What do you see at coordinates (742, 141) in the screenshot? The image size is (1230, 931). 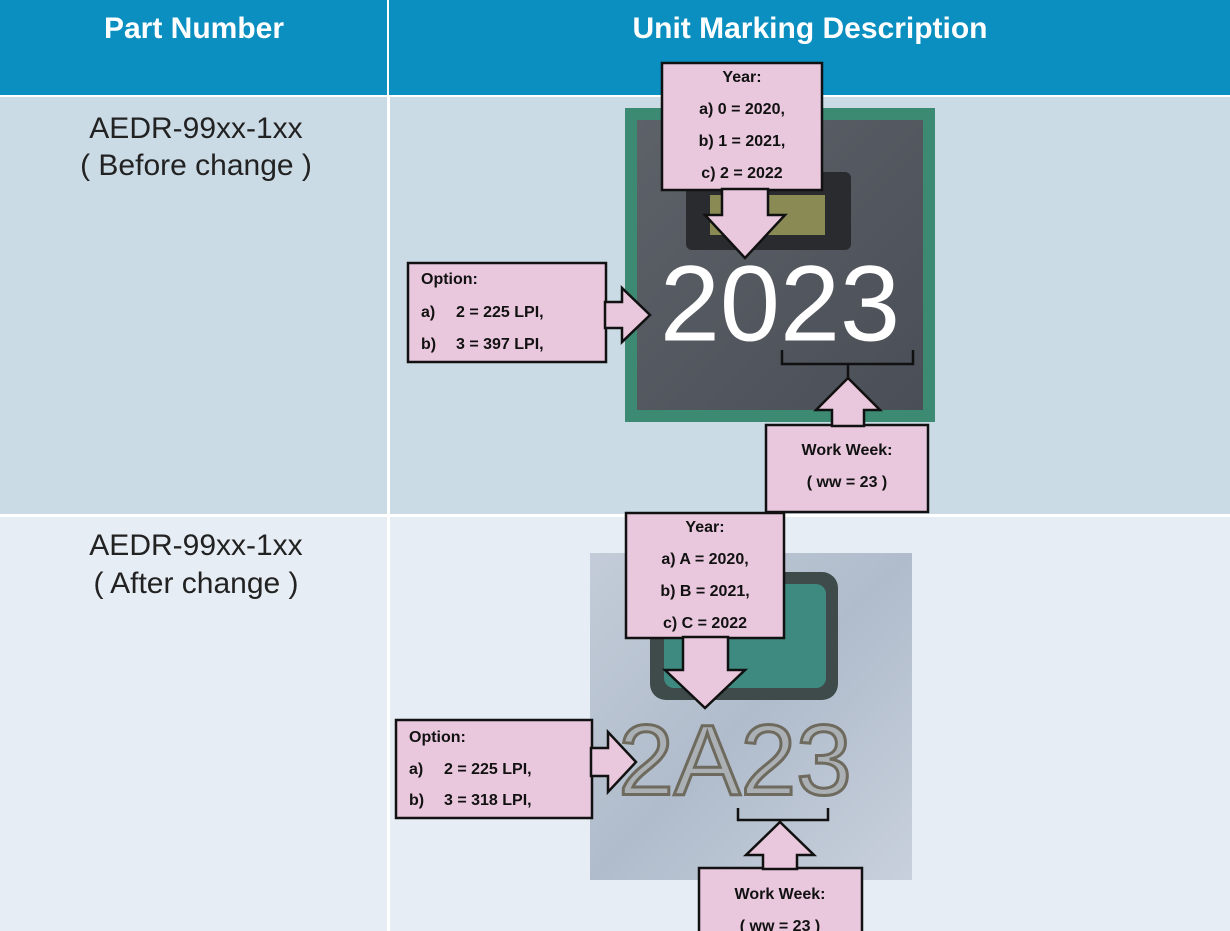 I see `callout-item: b) 1 = 2021,` at bounding box center [742, 141].